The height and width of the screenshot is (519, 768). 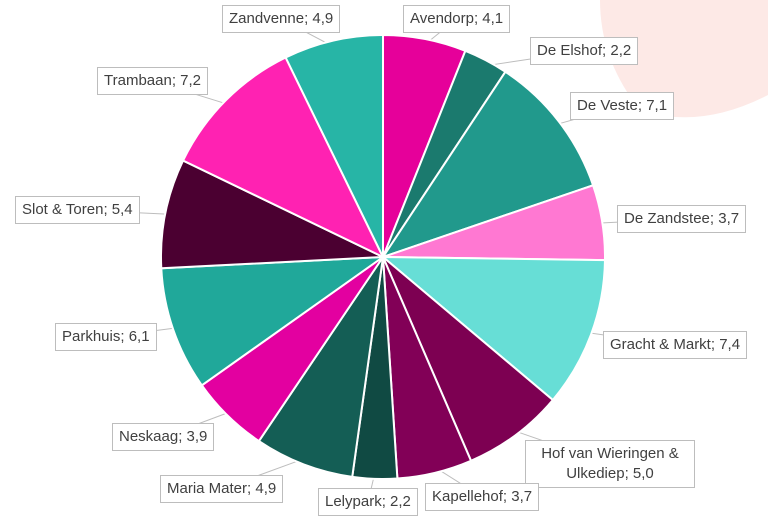 What do you see at coordinates (570, 50) in the screenshot?
I see `category: De Elshof` at bounding box center [570, 50].